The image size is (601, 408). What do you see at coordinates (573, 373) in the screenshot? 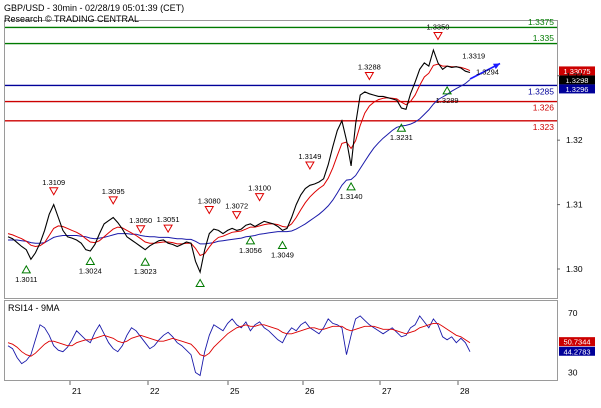
I see `rsi-y-tick-label-2: 30` at bounding box center [573, 373].